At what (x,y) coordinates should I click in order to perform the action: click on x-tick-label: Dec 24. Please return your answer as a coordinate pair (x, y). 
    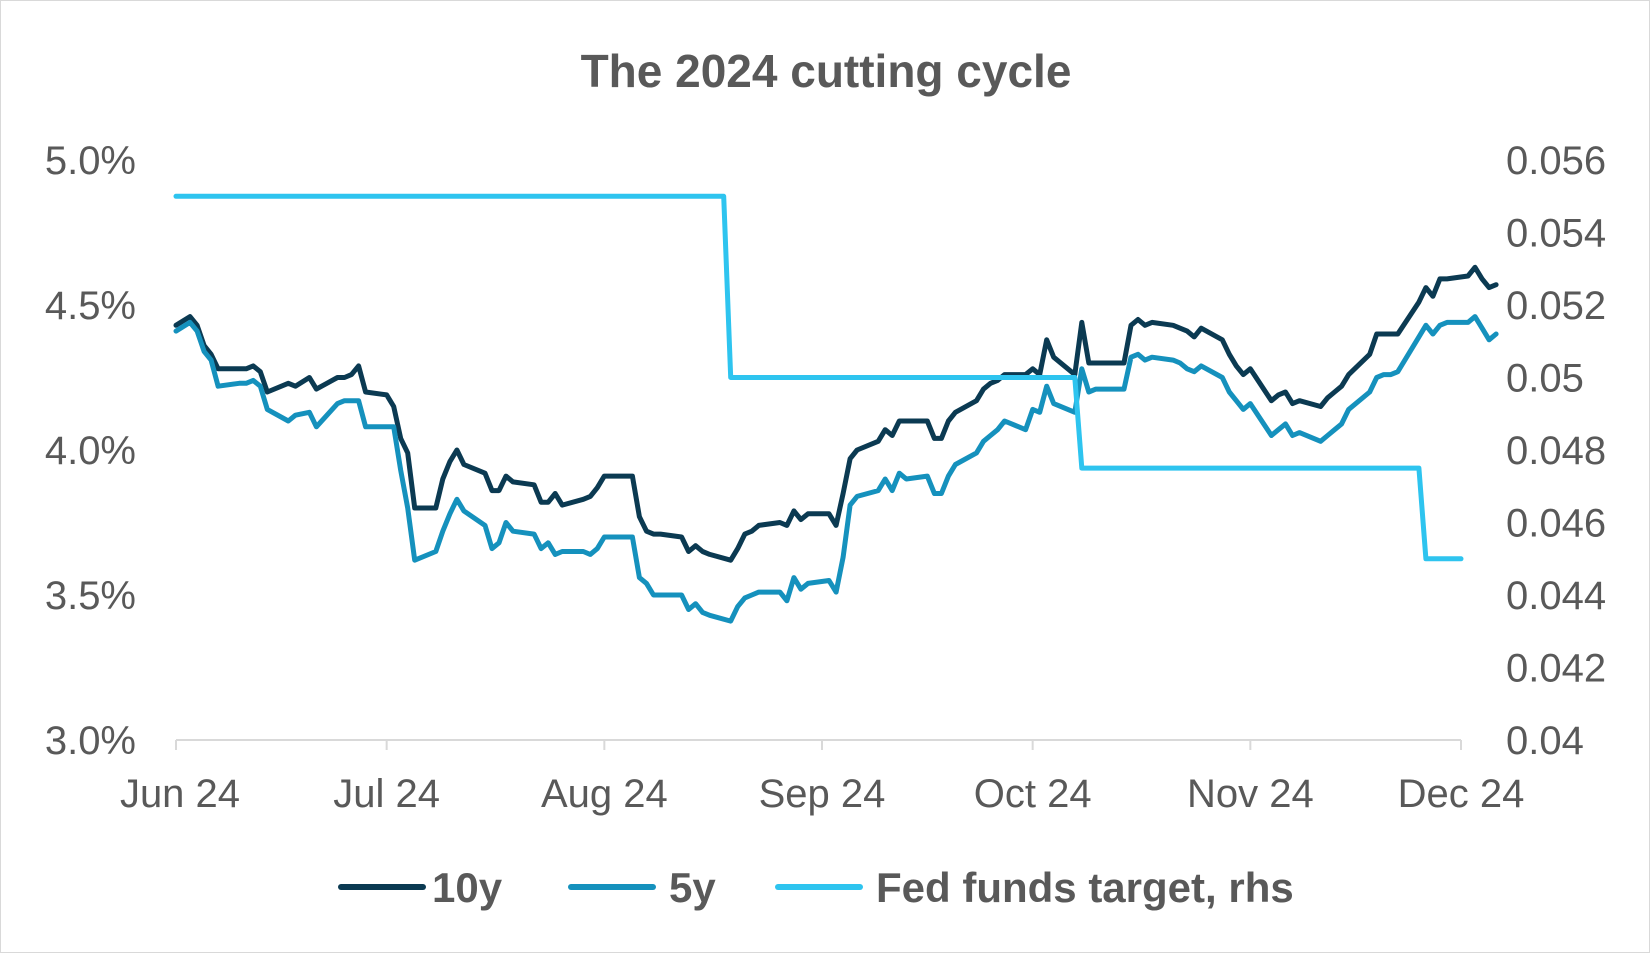
    Looking at the image, I should click on (1461, 794).